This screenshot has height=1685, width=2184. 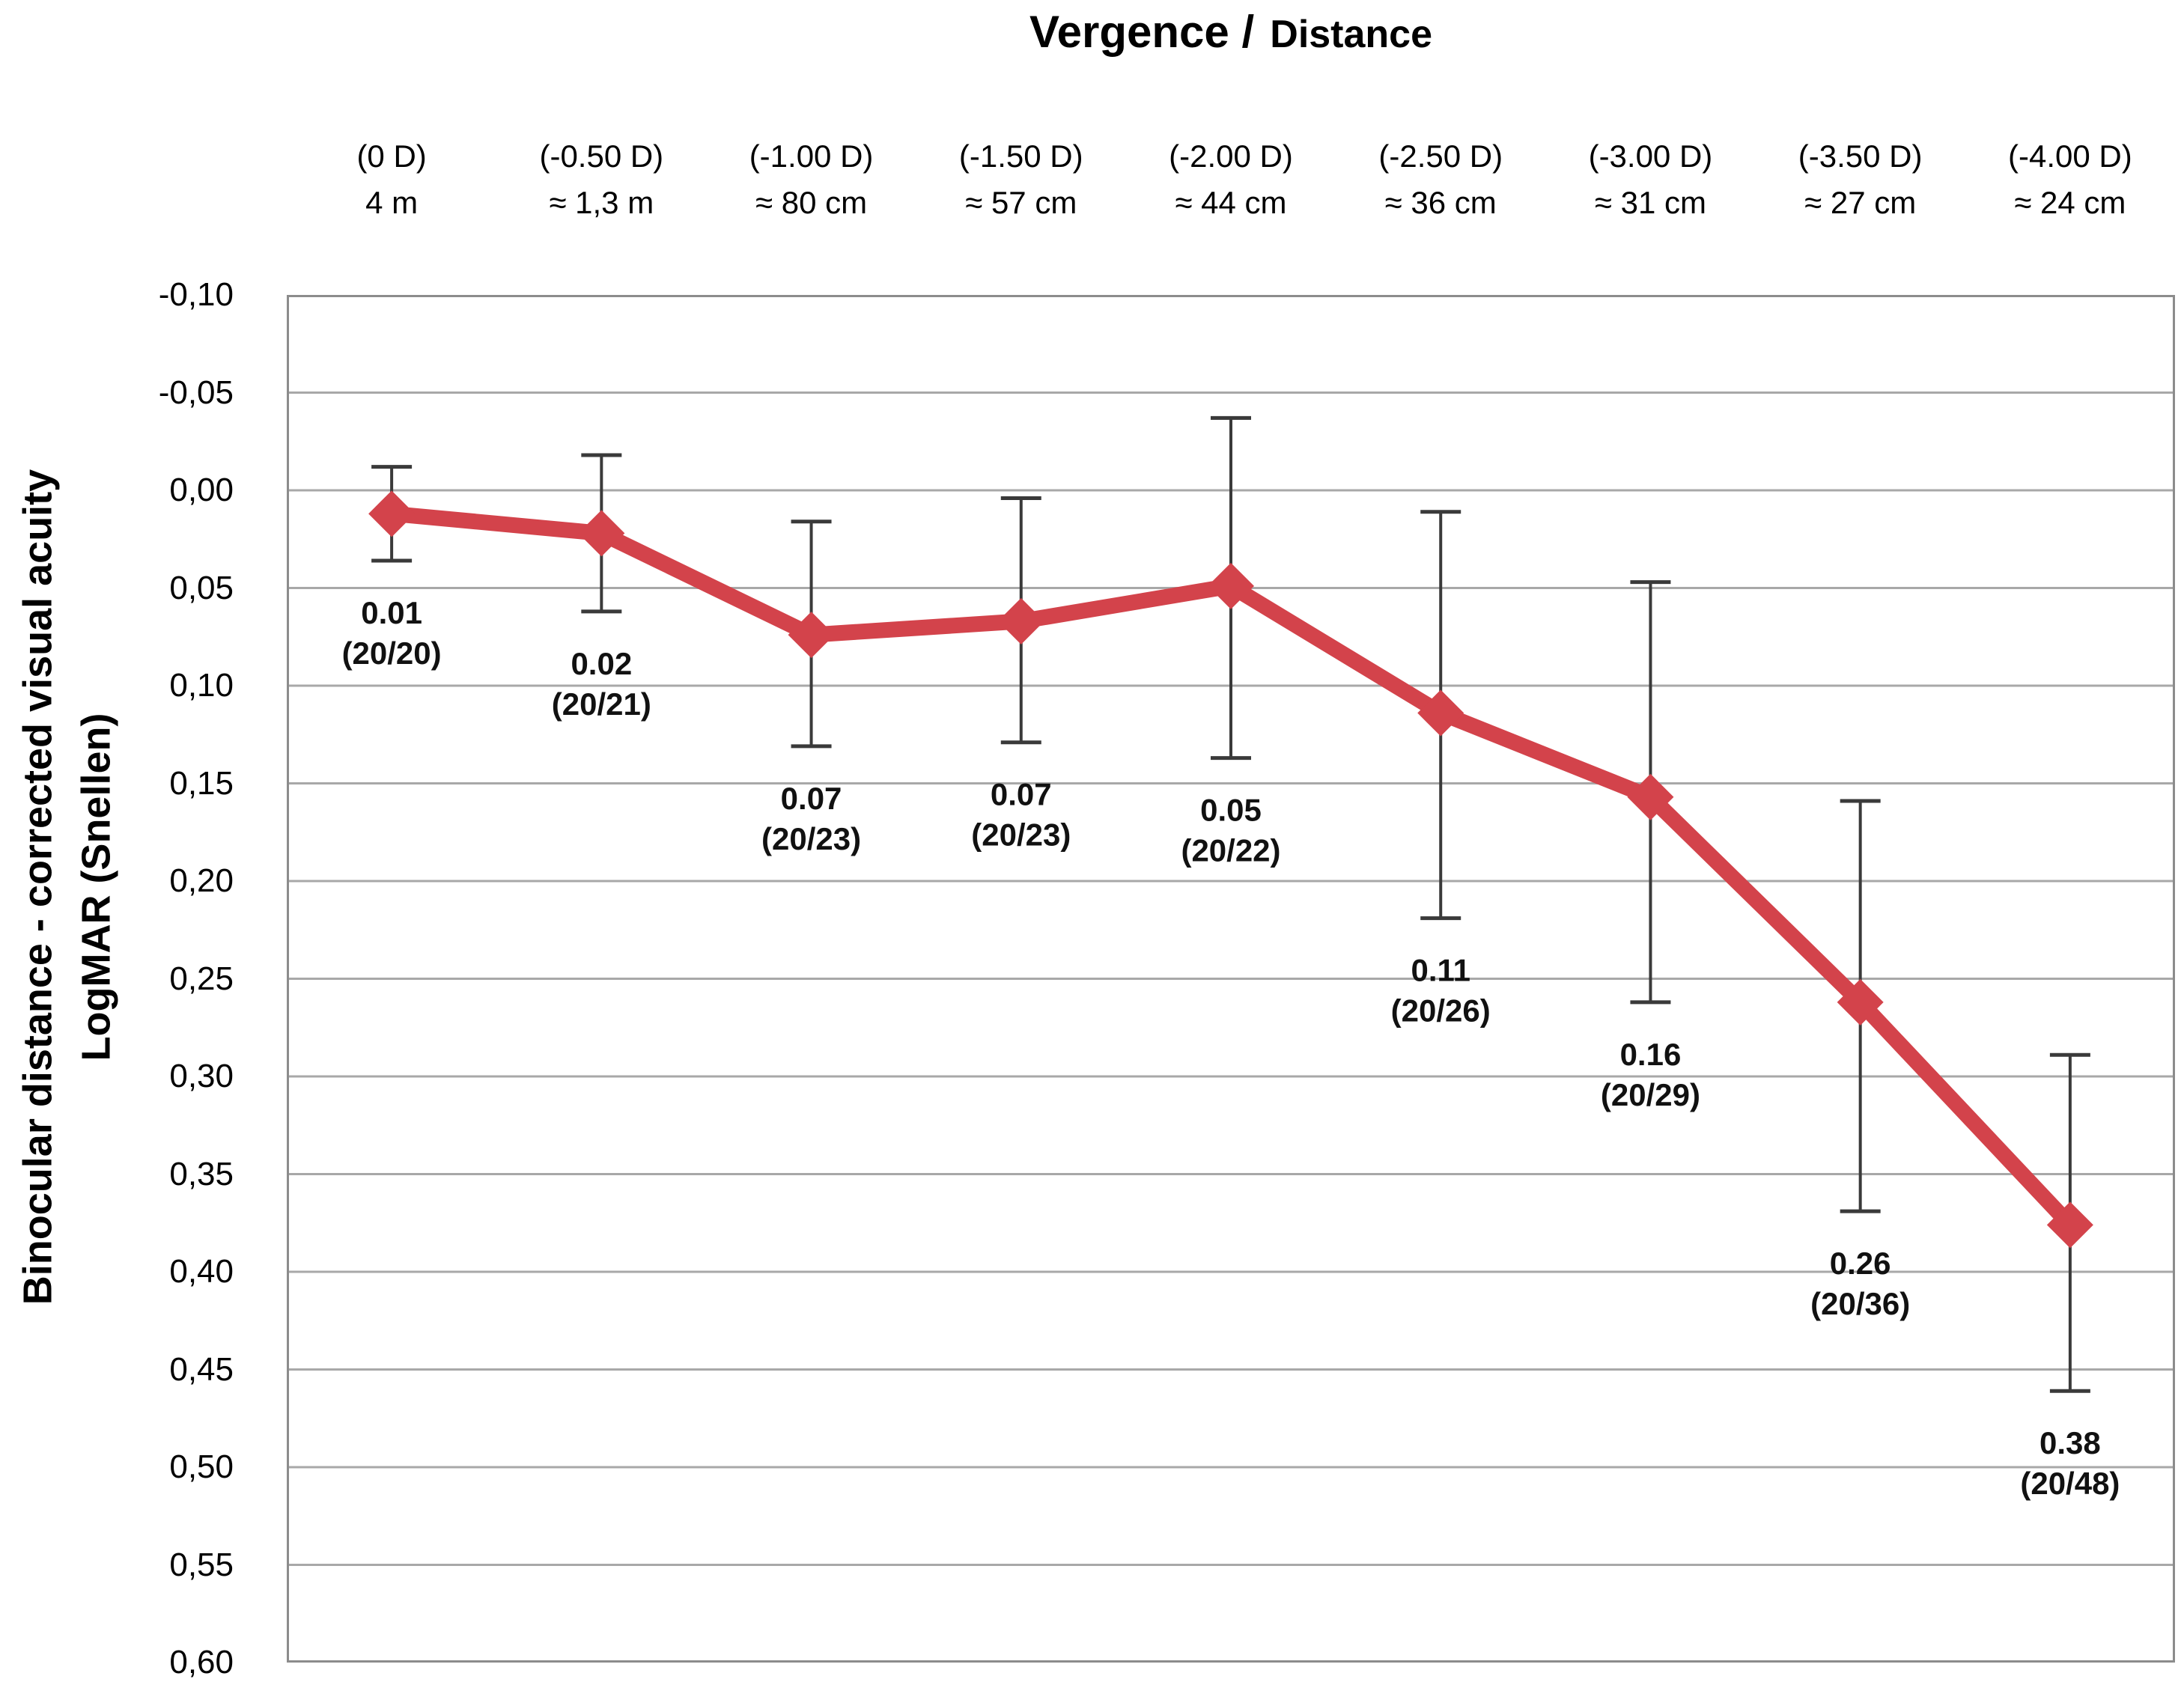 What do you see at coordinates (1231, 179) in the screenshot?
I see `x-category-label: (-2.00 D) ≈ 44 cm` at bounding box center [1231, 179].